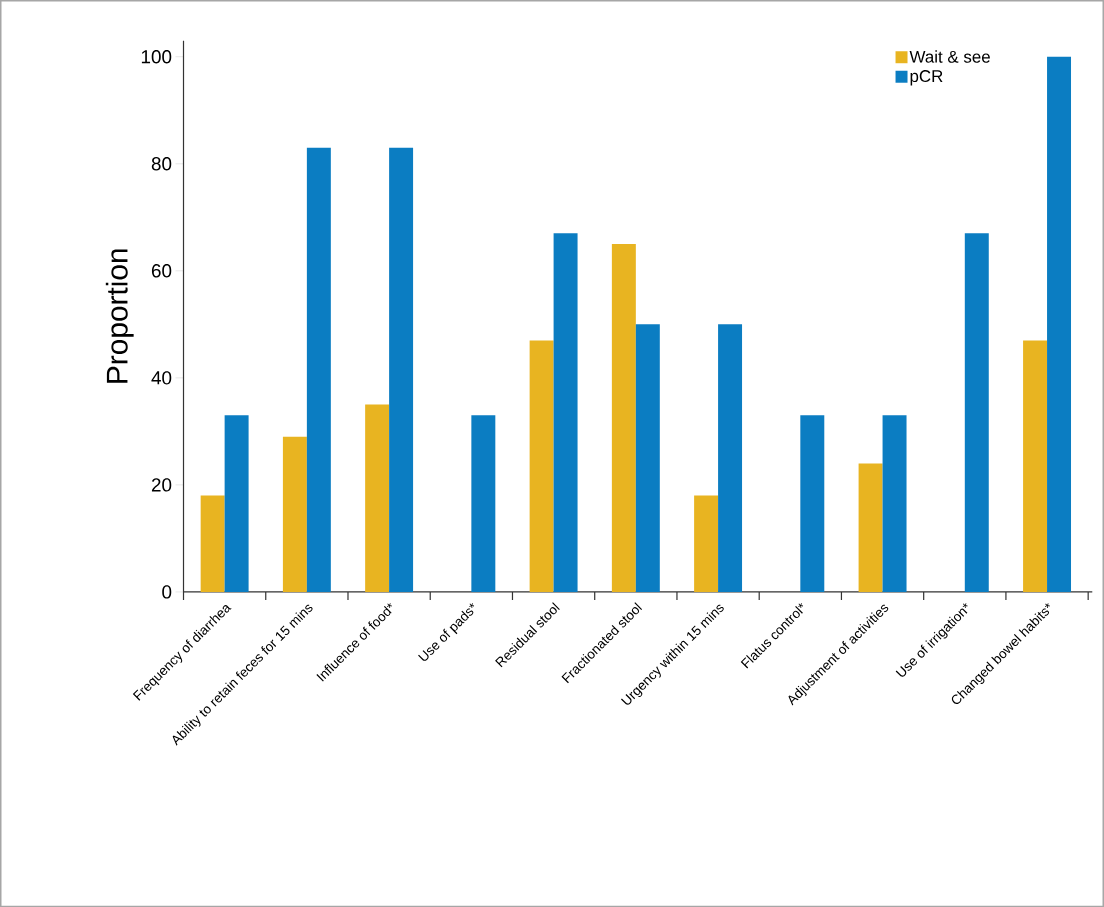 The image size is (1104, 907). What do you see at coordinates (926, 77) in the screenshot?
I see `legend-label: pCR` at bounding box center [926, 77].